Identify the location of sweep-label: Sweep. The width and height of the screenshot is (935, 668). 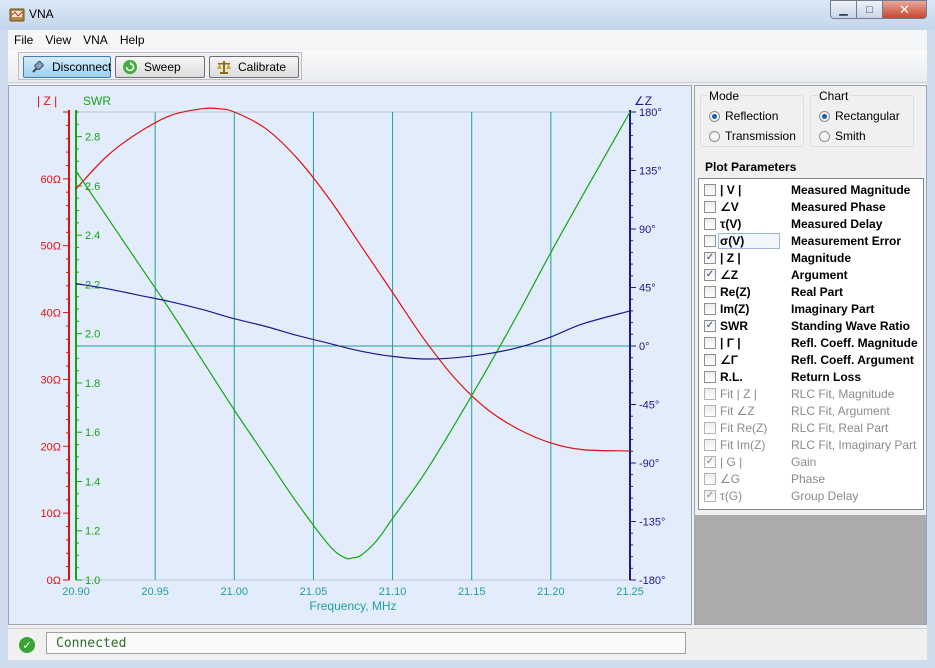
(162, 67).